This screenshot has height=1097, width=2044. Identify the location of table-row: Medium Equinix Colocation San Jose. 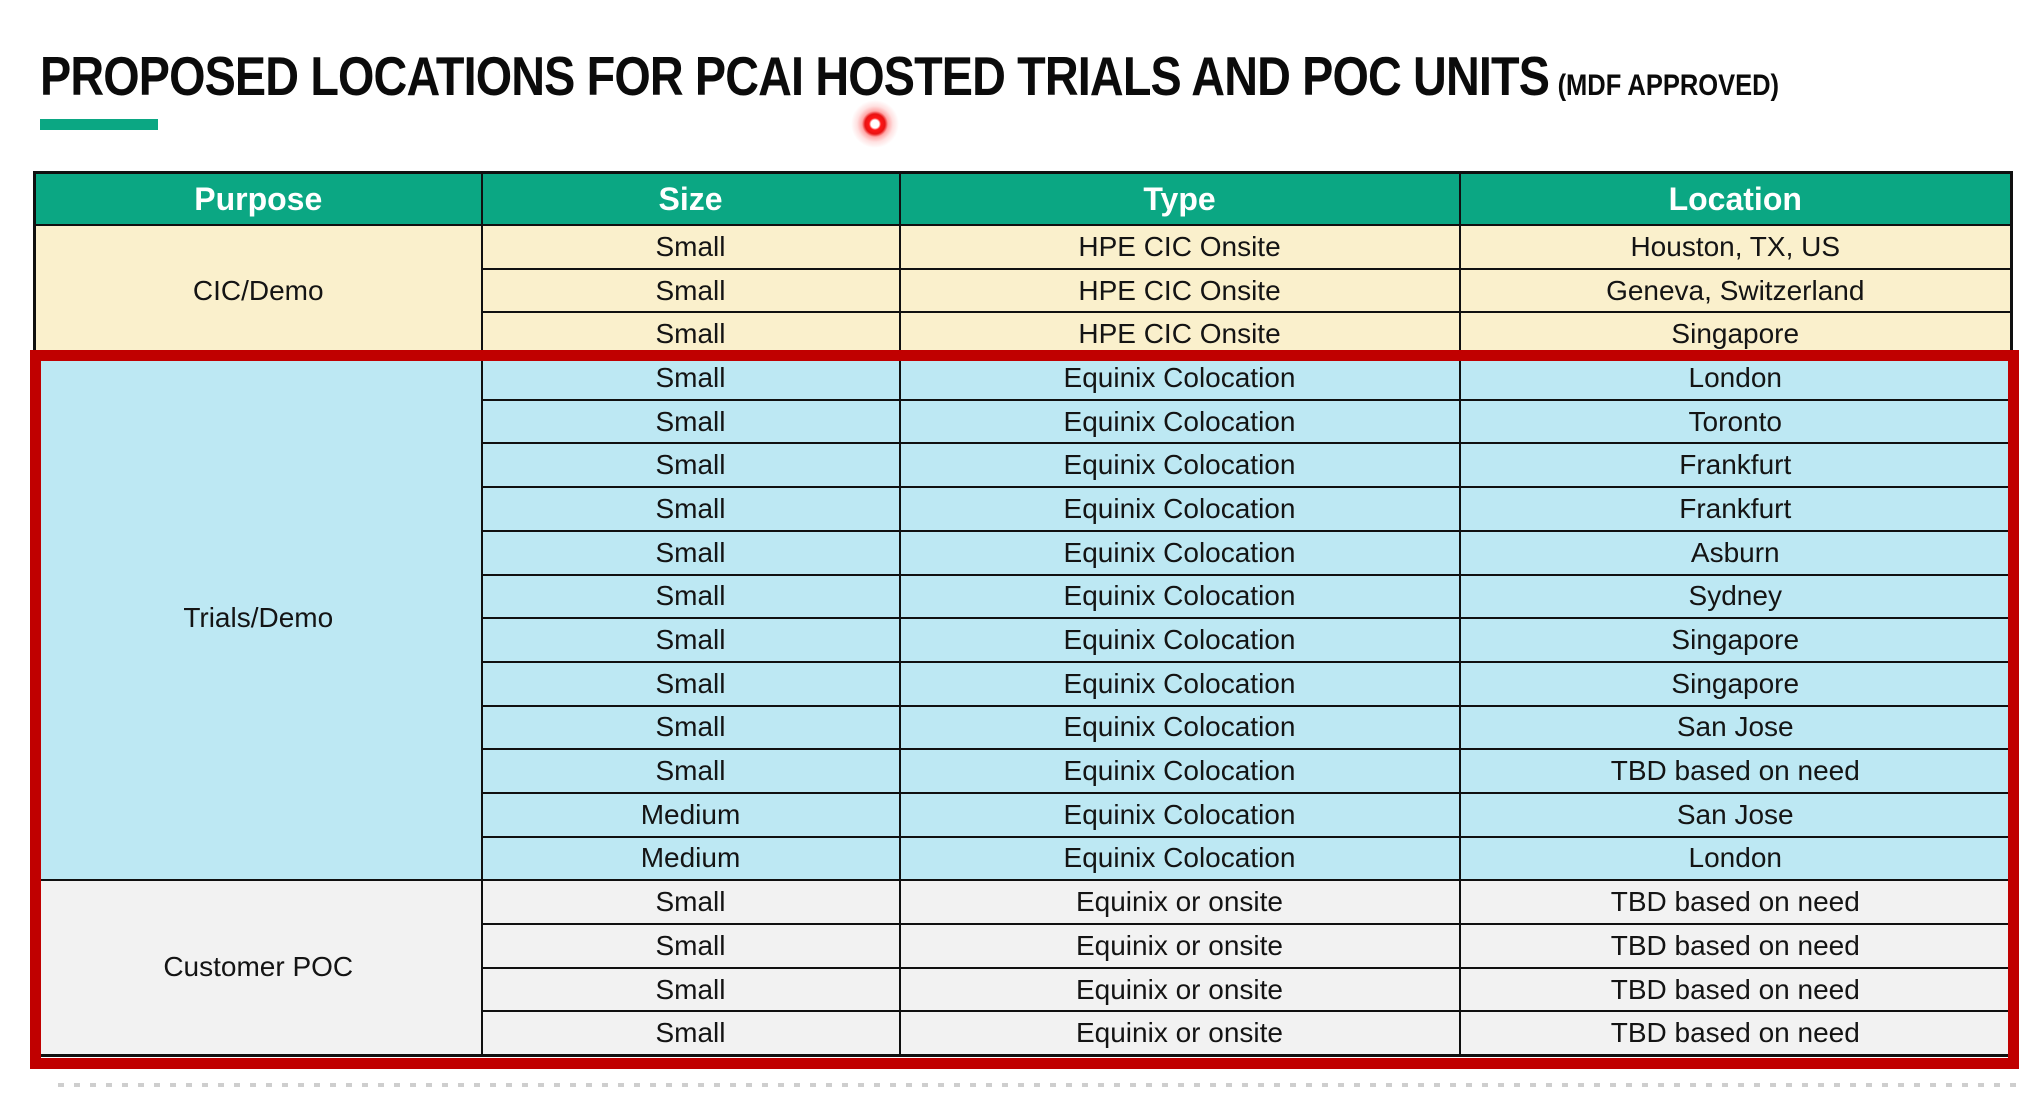
(1024, 814).